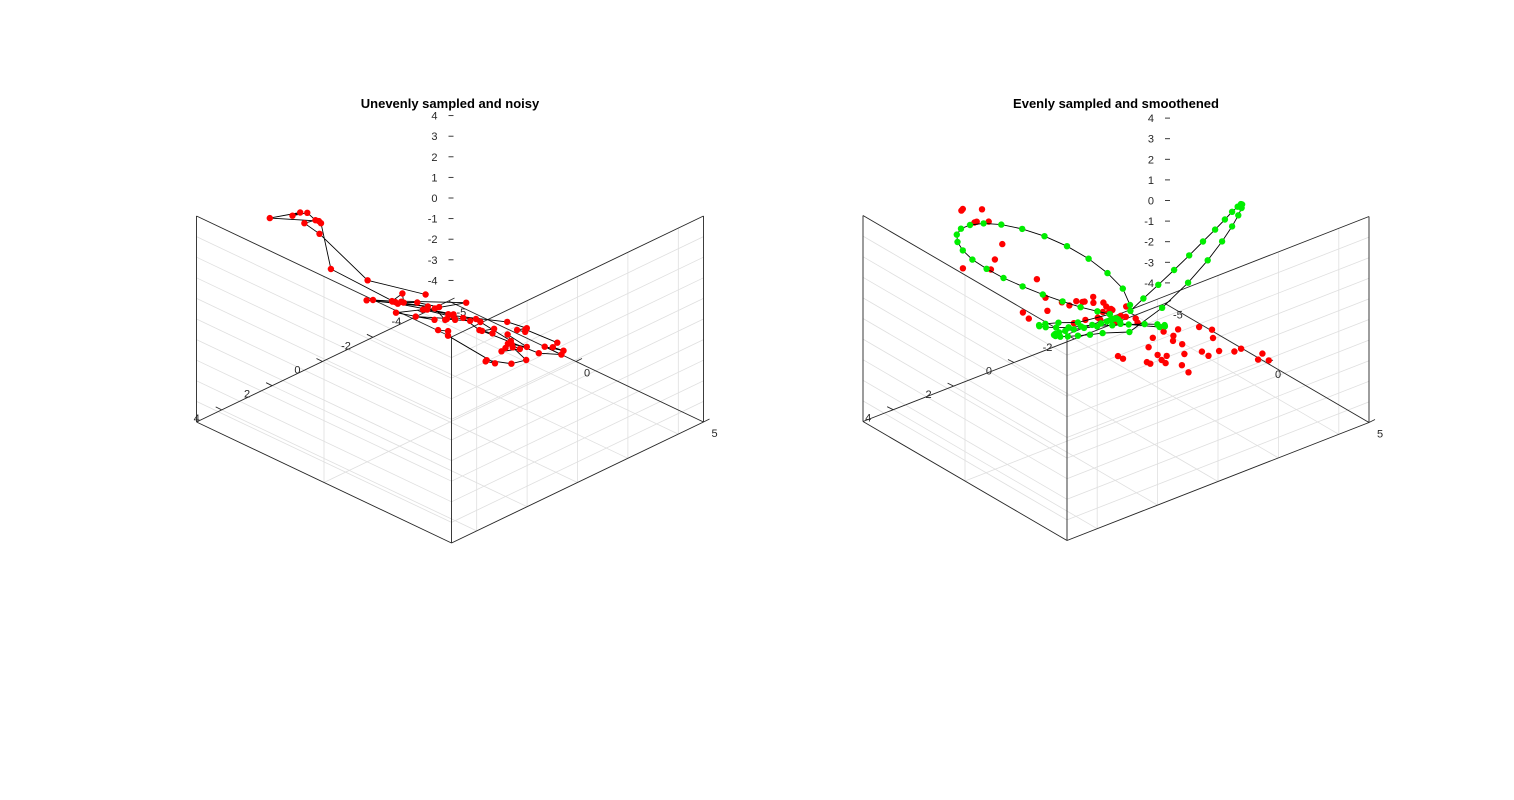 This screenshot has height=800, width=1514. Describe the element at coordinates (434, 137) in the screenshot. I see `z-tick-label: 3` at that location.